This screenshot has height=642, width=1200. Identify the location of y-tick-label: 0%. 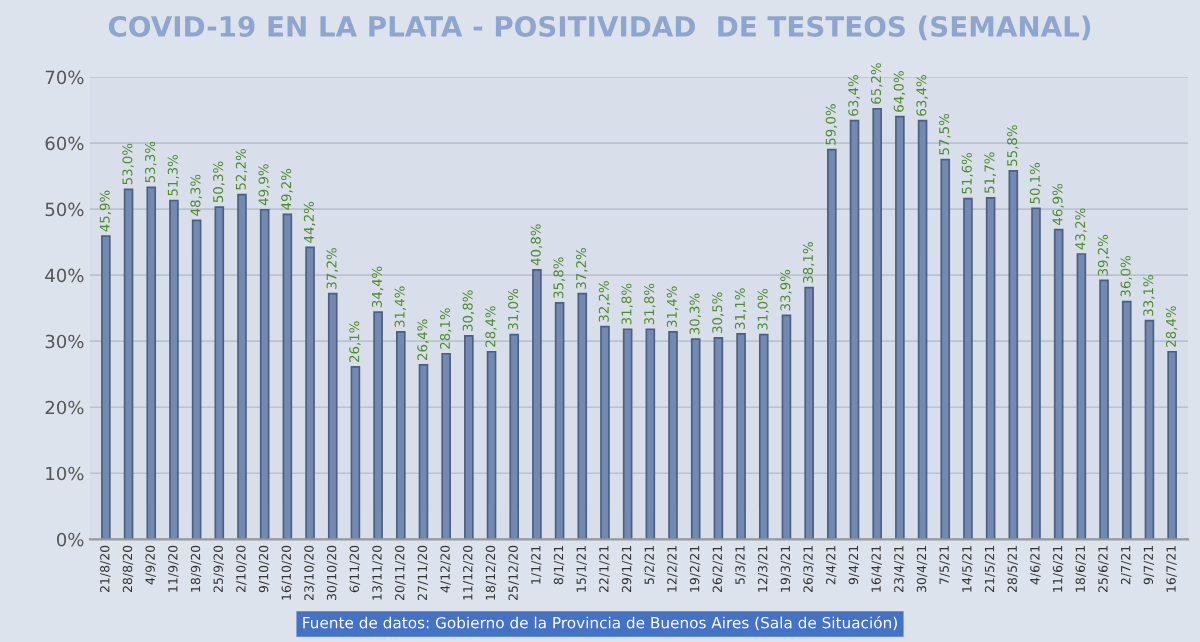
(70, 539).